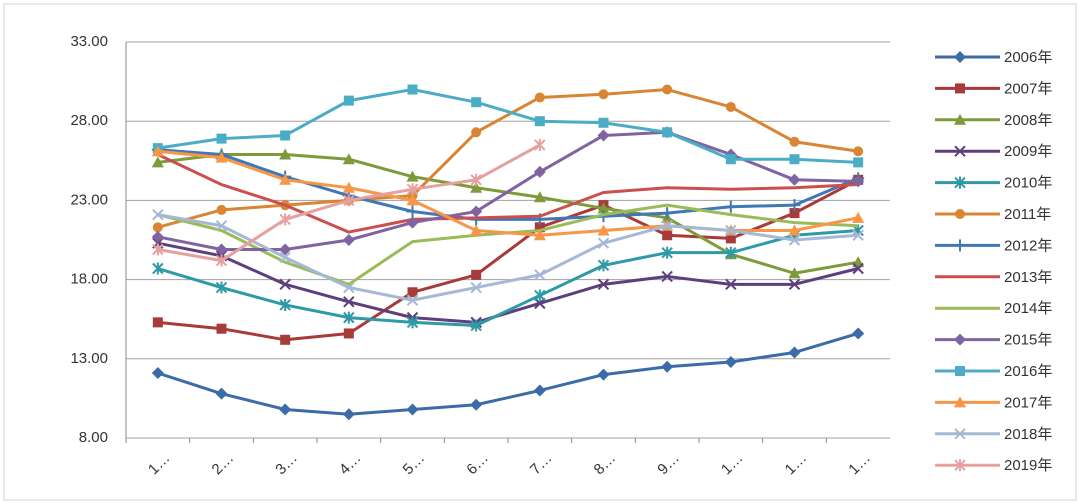  I want to click on y-tick-label: 8.00, so click(93, 437).